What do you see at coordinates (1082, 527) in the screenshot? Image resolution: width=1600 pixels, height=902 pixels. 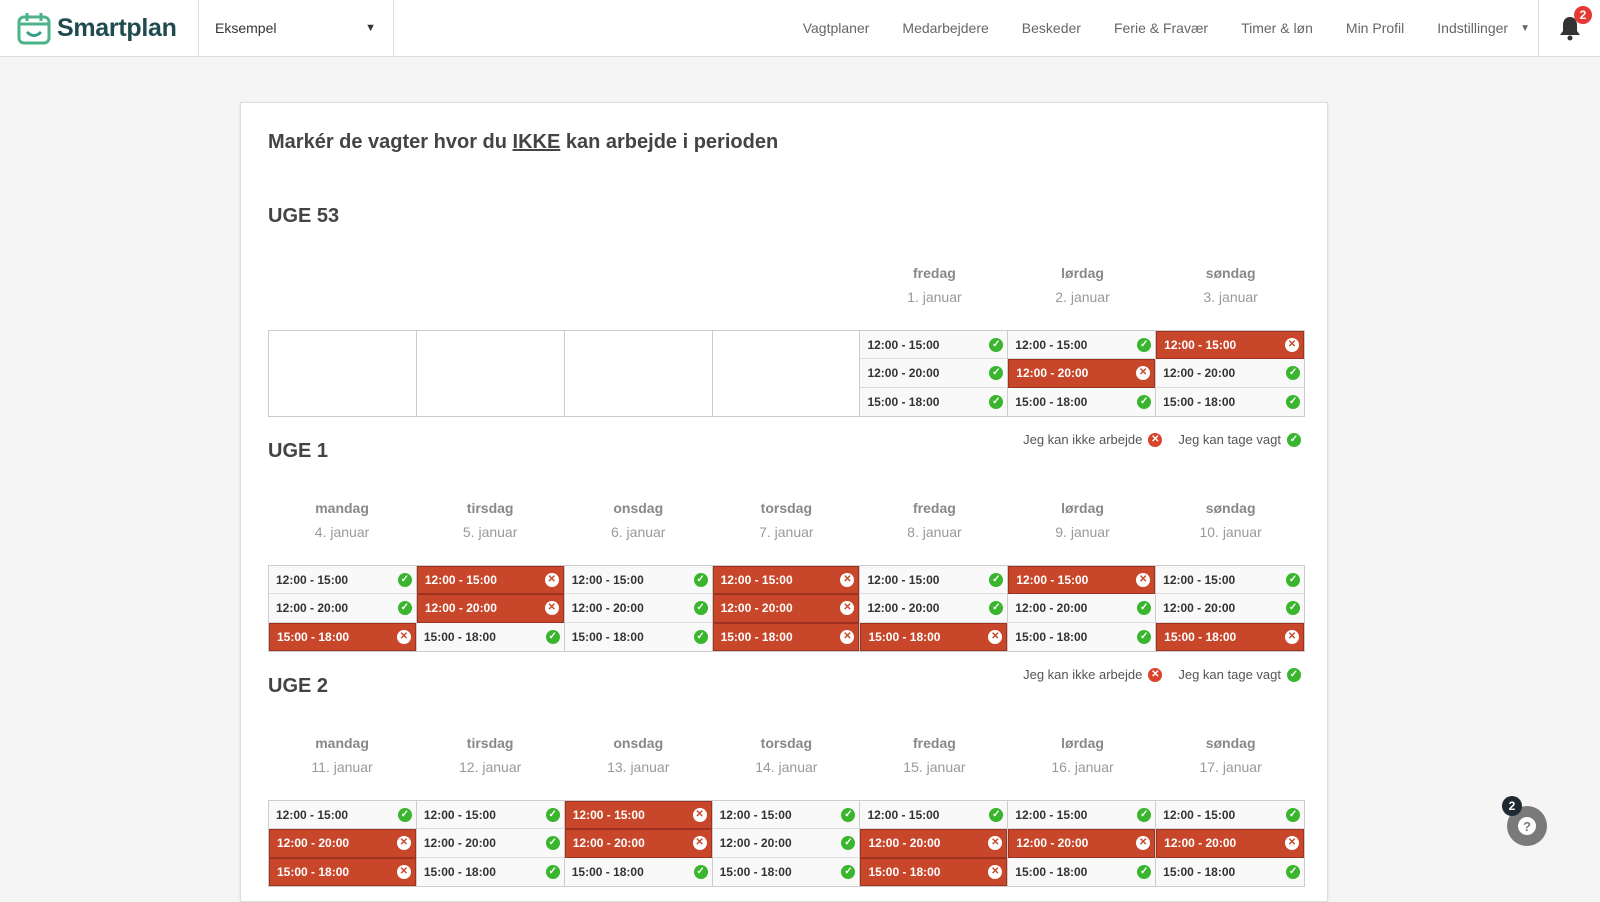 I see `day-header: lørdag 9. januar` at bounding box center [1082, 527].